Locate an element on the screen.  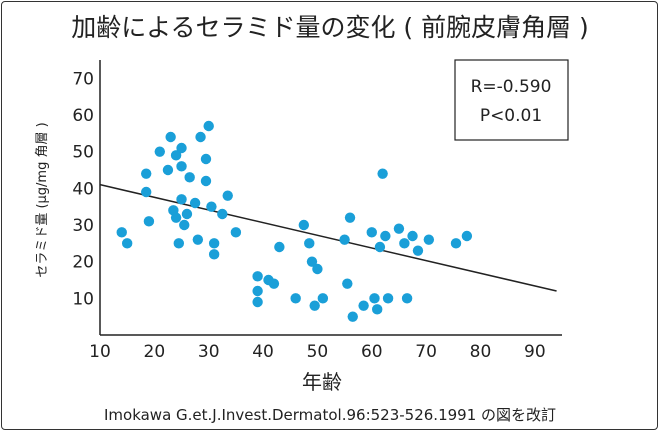
chart-title: 加齢によるセラミド量の変化 ( 前腕皮膚角層 ) is located at coordinates (330, 27).